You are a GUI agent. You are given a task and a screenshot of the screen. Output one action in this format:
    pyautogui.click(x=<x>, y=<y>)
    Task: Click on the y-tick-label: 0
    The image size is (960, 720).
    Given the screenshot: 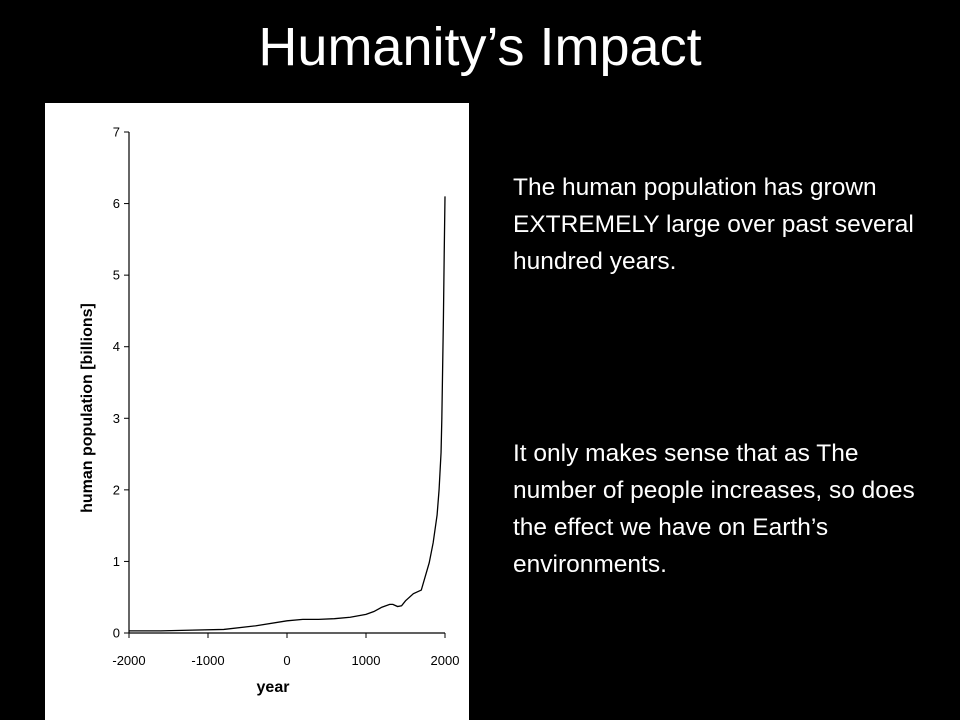 What is the action you would take?
    pyautogui.click(x=116, y=633)
    